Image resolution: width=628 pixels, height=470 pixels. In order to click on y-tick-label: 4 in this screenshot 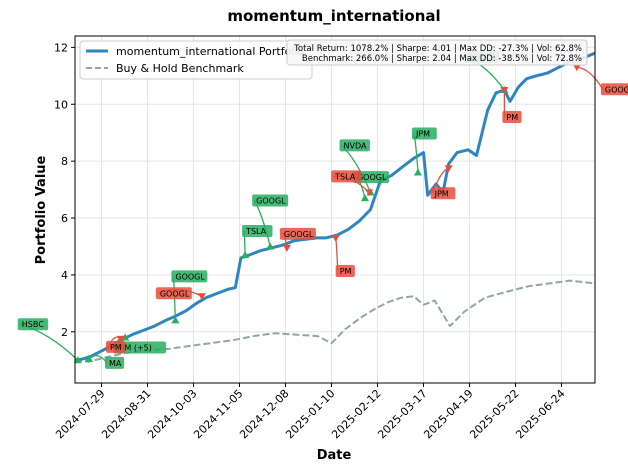, I will do `click(64, 275)`.